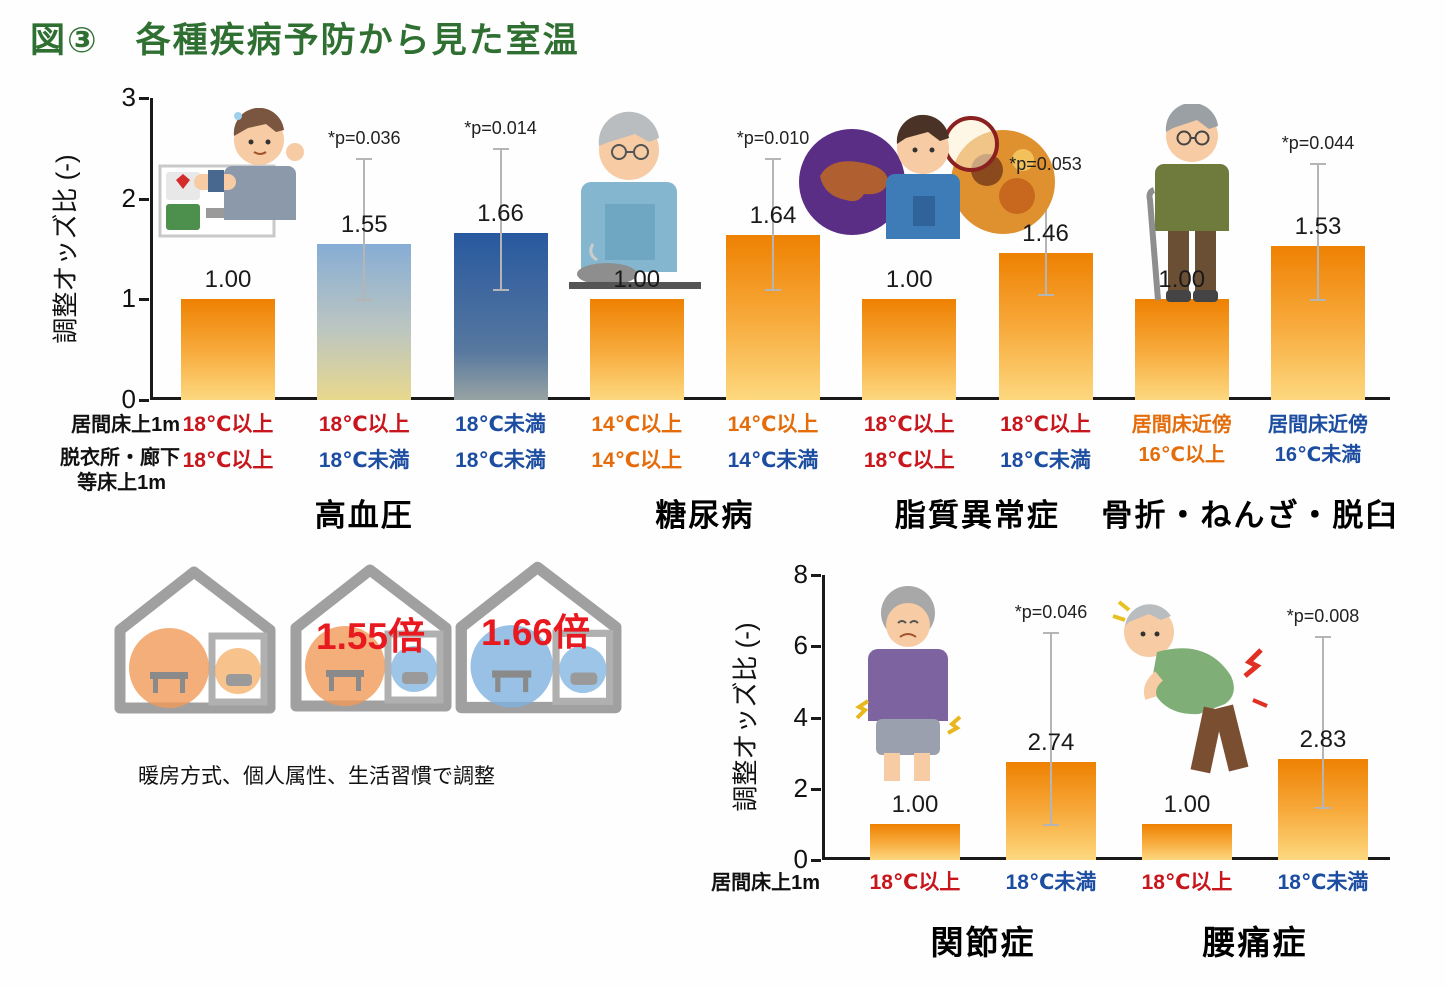 The image size is (1446, 987). What do you see at coordinates (125, 425) in the screenshot?
I see `row-header-living-floor-1m: 居間床上1m` at bounding box center [125, 425].